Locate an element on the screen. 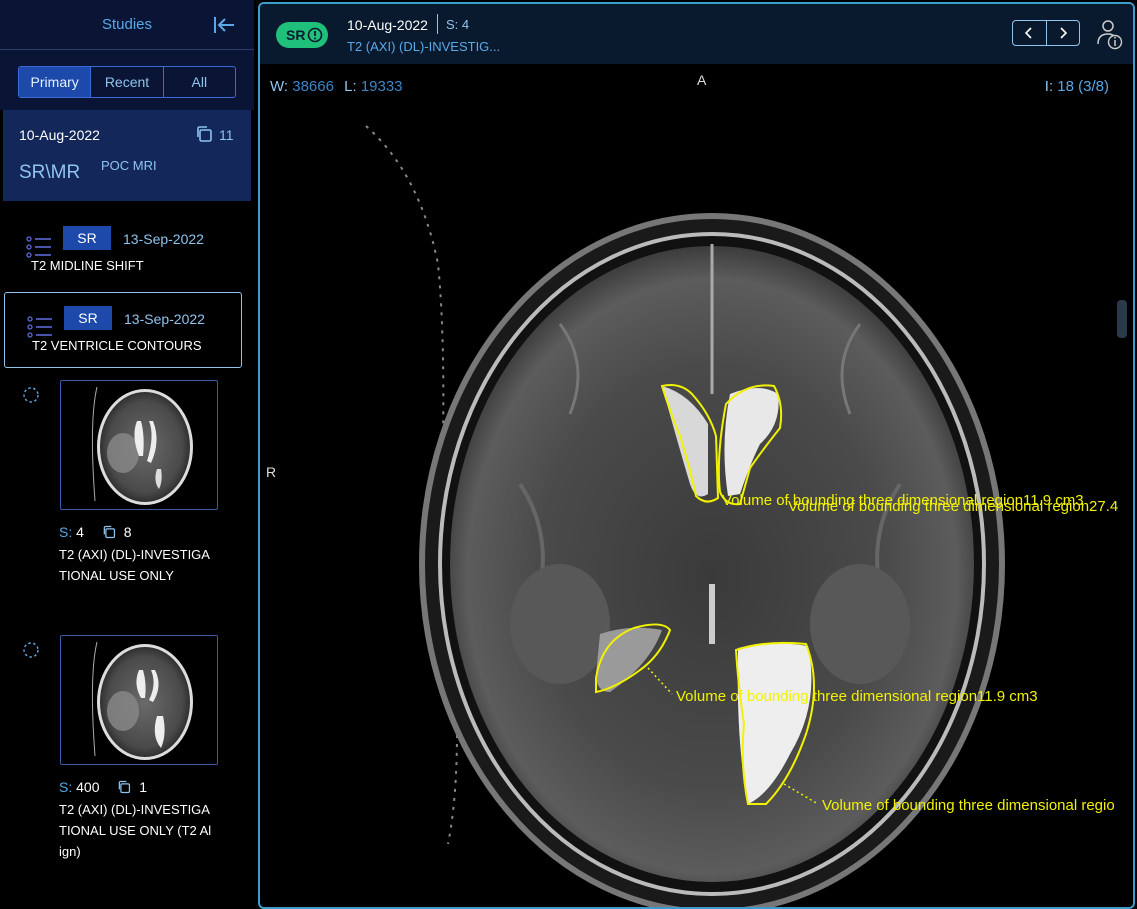  study-filter-area: Primary Recent All is located at coordinates (127, 80).